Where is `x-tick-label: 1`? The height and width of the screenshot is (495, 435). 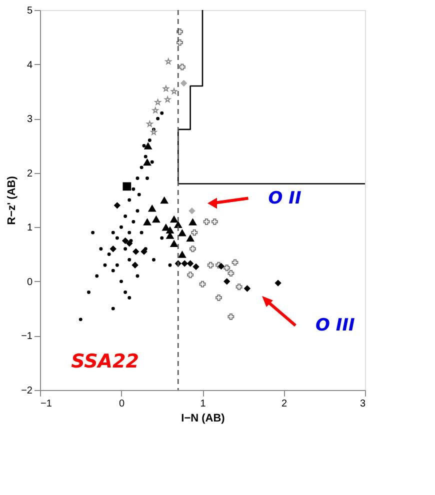 x-tick-label: 1 is located at coordinates (203, 404).